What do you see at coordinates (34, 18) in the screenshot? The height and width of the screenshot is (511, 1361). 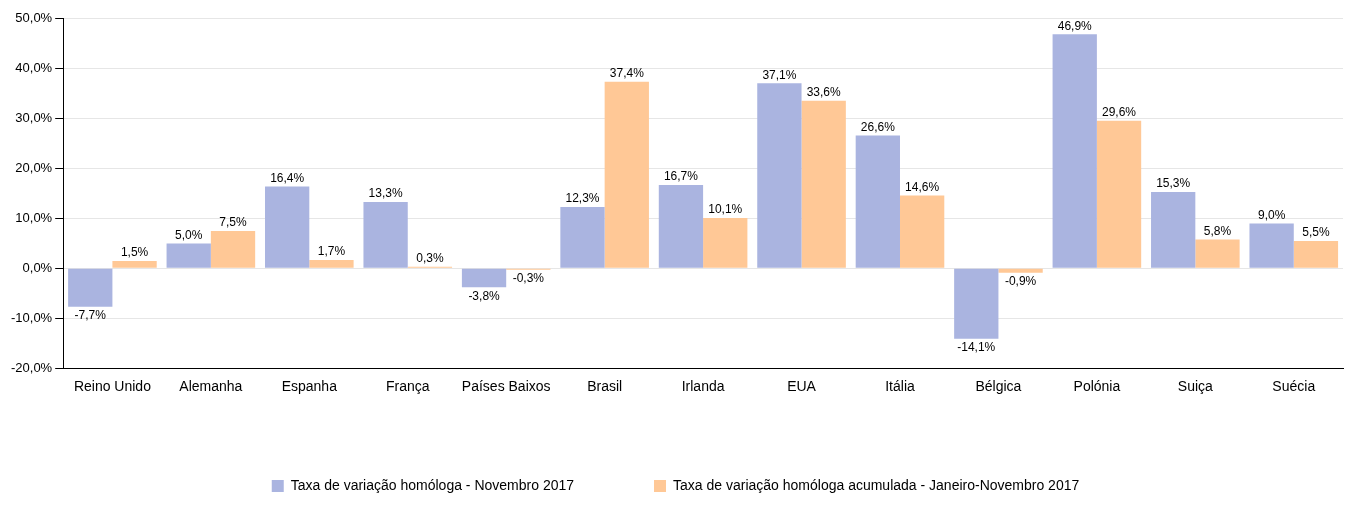 I see `y-tick-label: 50,0%` at bounding box center [34, 18].